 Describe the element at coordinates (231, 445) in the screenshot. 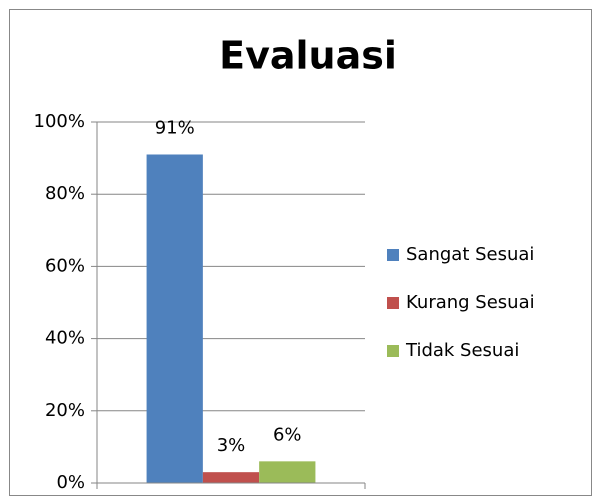

I see `data-label: 3%` at that location.